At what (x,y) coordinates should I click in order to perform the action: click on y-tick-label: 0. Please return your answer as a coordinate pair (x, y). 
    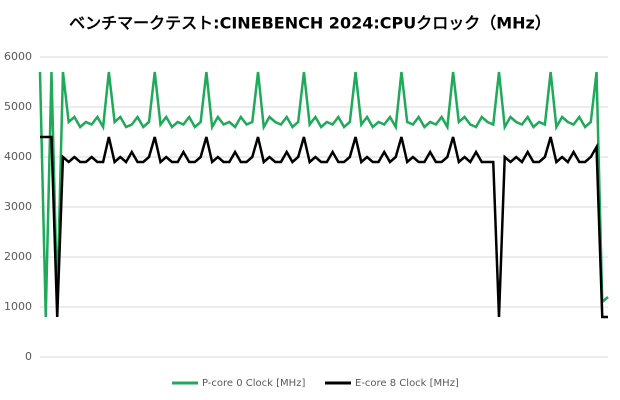
    Looking at the image, I should click on (28, 356).